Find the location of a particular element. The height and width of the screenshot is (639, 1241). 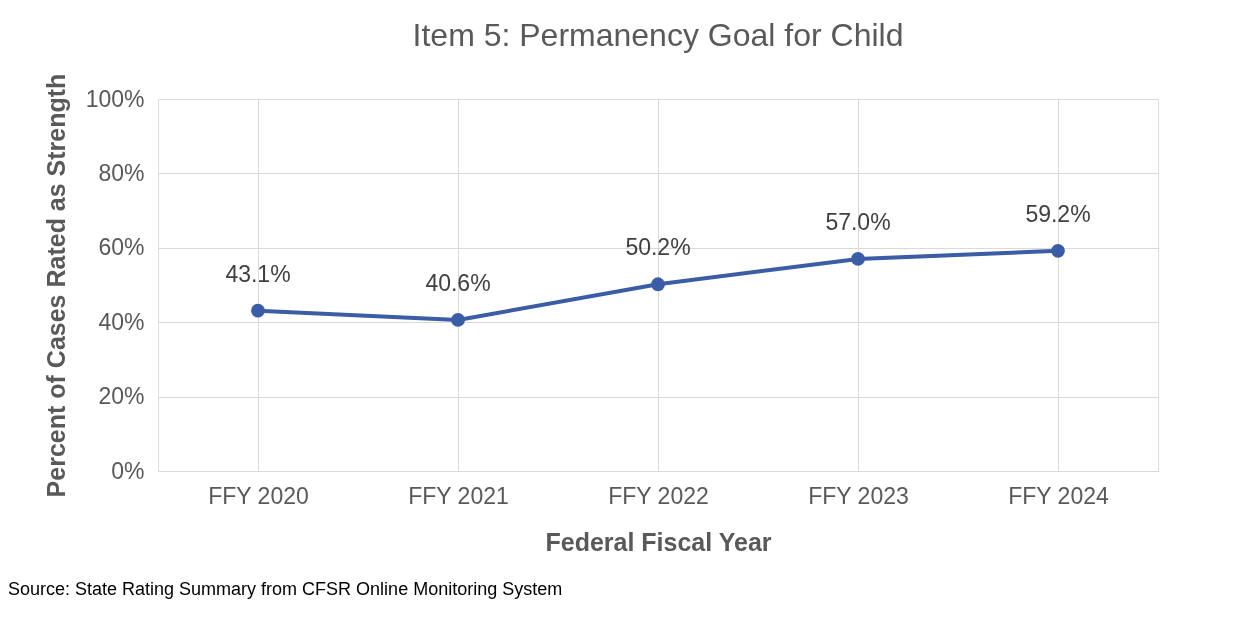

y-tick-label: 60% is located at coordinates (121, 247).